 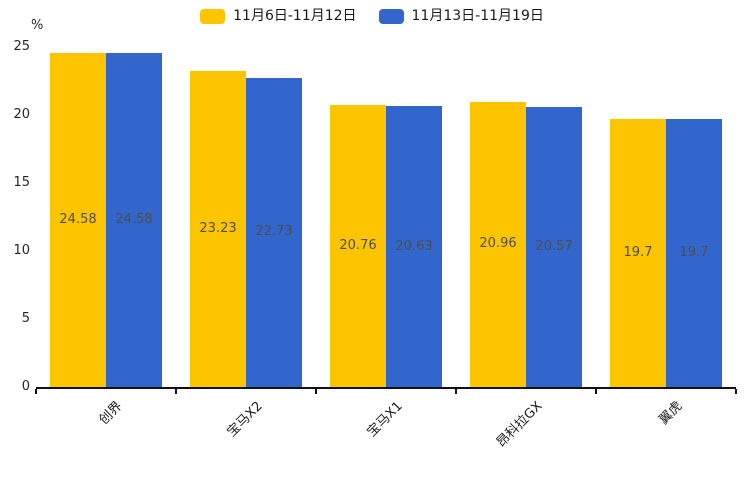 What do you see at coordinates (372, 16) in the screenshot?
I see `legend: 11月6日-11月12日 11月13日-11月19日` at bounding box center [372, 16].